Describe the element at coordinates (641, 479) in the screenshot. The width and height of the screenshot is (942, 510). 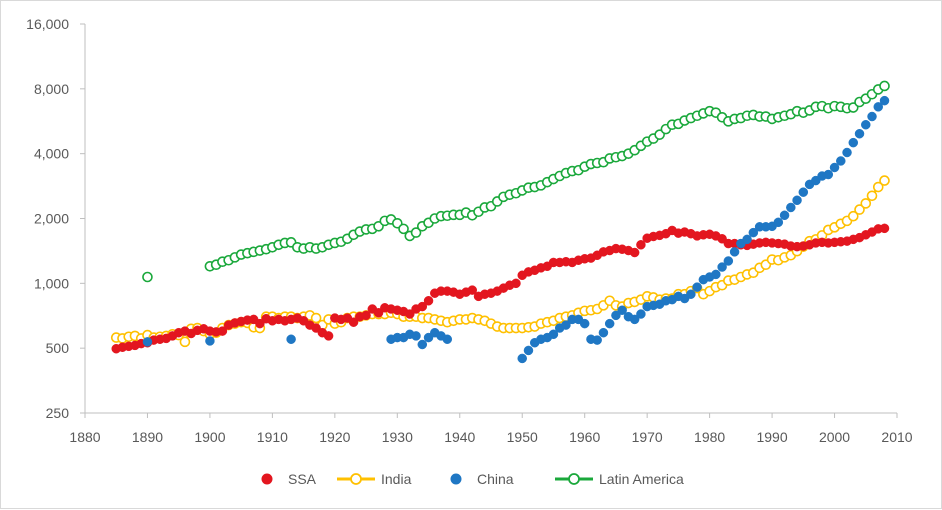
I see `legend-label: Latin America` at that location.